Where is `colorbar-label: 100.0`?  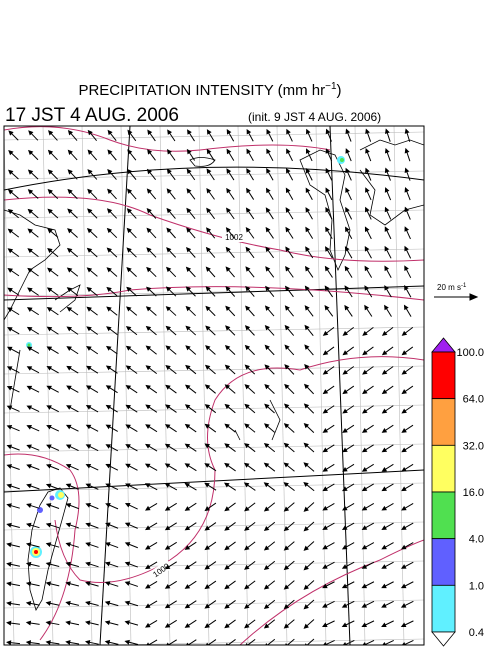 colorbar-label: 100.0 is located at coordinates (470, 353).